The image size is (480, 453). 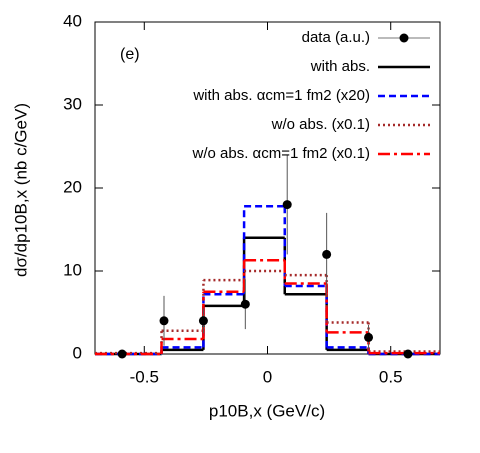 I want to click on y-tick-label: 40, so click(x=72, y=20).